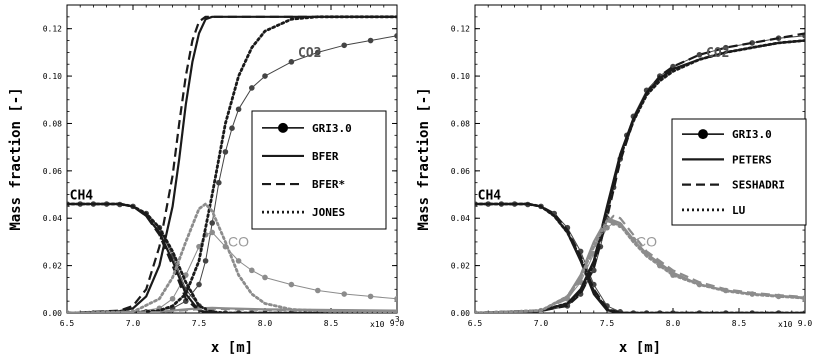 The width and height of the screenshot is (821, 358). I want to click on x-multiplier-exponent: -3, so click(395, 319).